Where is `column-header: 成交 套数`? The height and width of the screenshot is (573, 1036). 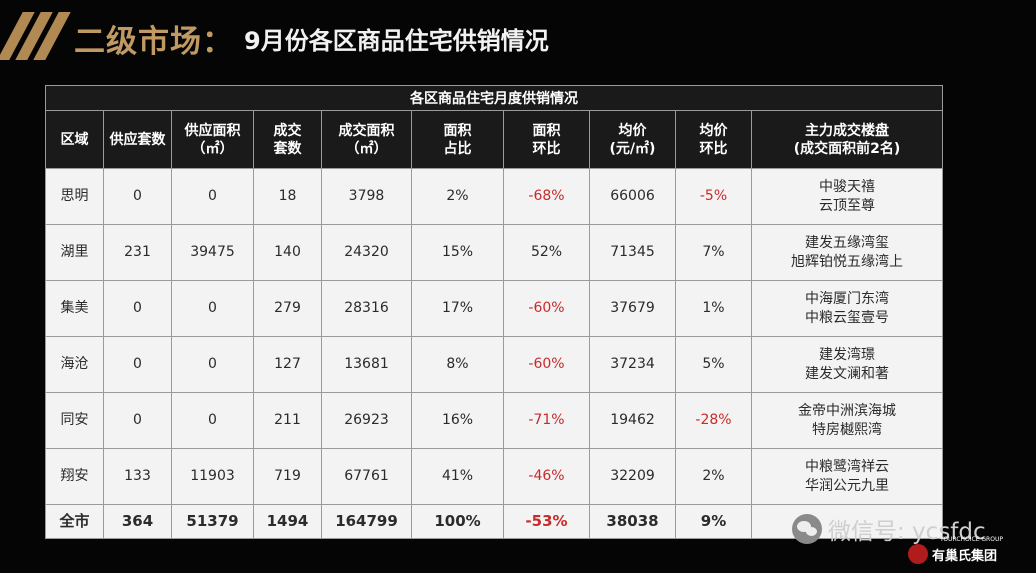 column-header: 成交 套数 is located at coordinates (287, 139).